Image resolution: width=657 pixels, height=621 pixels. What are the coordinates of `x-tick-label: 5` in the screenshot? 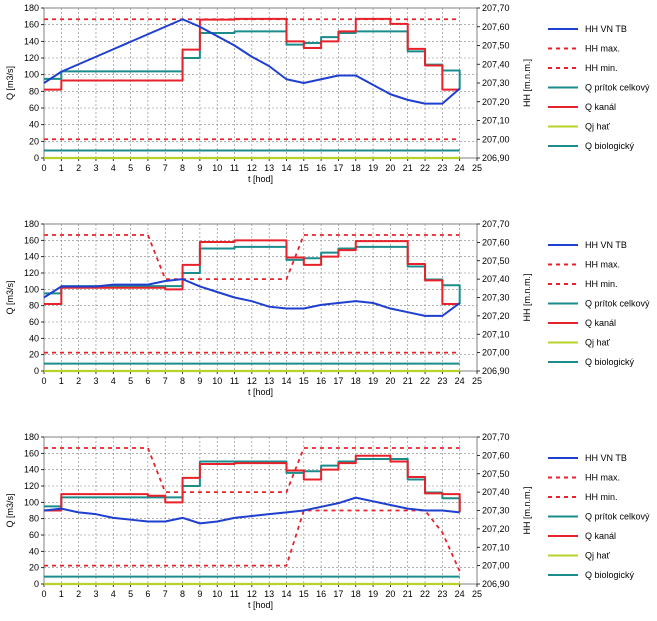 It's located at (130, 381).